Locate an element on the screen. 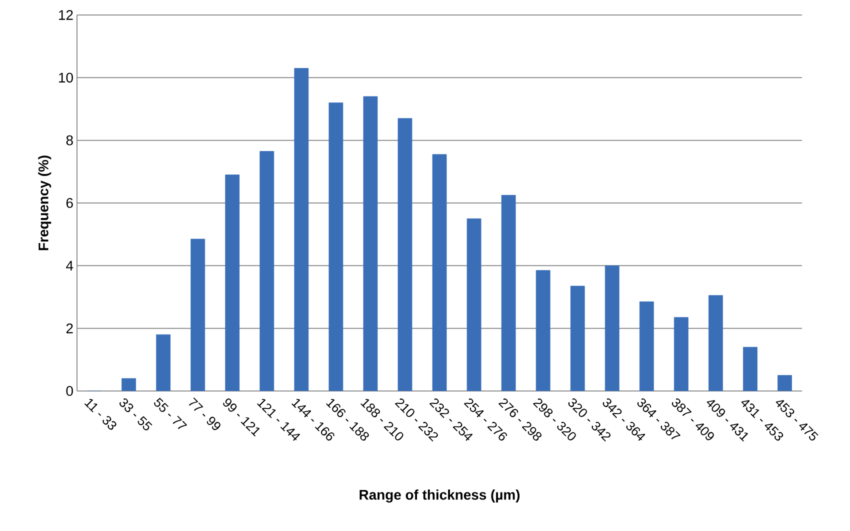 The width and height of the screenshot is (850, 531). x-tick-label: 55 - 77 is located at coordinates (171, 414).